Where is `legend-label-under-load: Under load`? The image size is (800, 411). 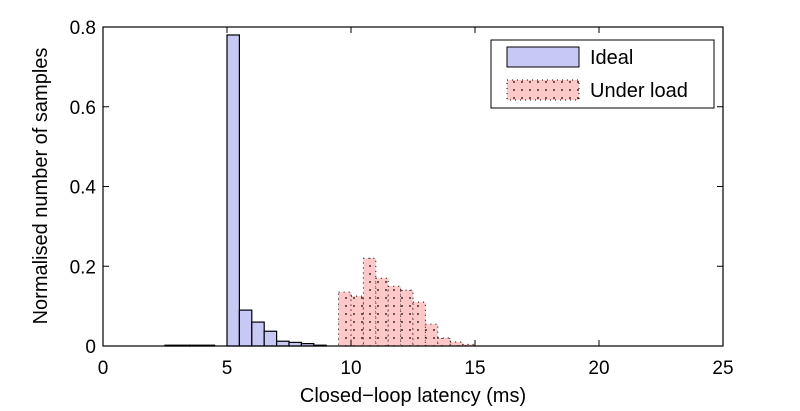
legend-label-under-load: Under load is located at coordinates (639, 91).